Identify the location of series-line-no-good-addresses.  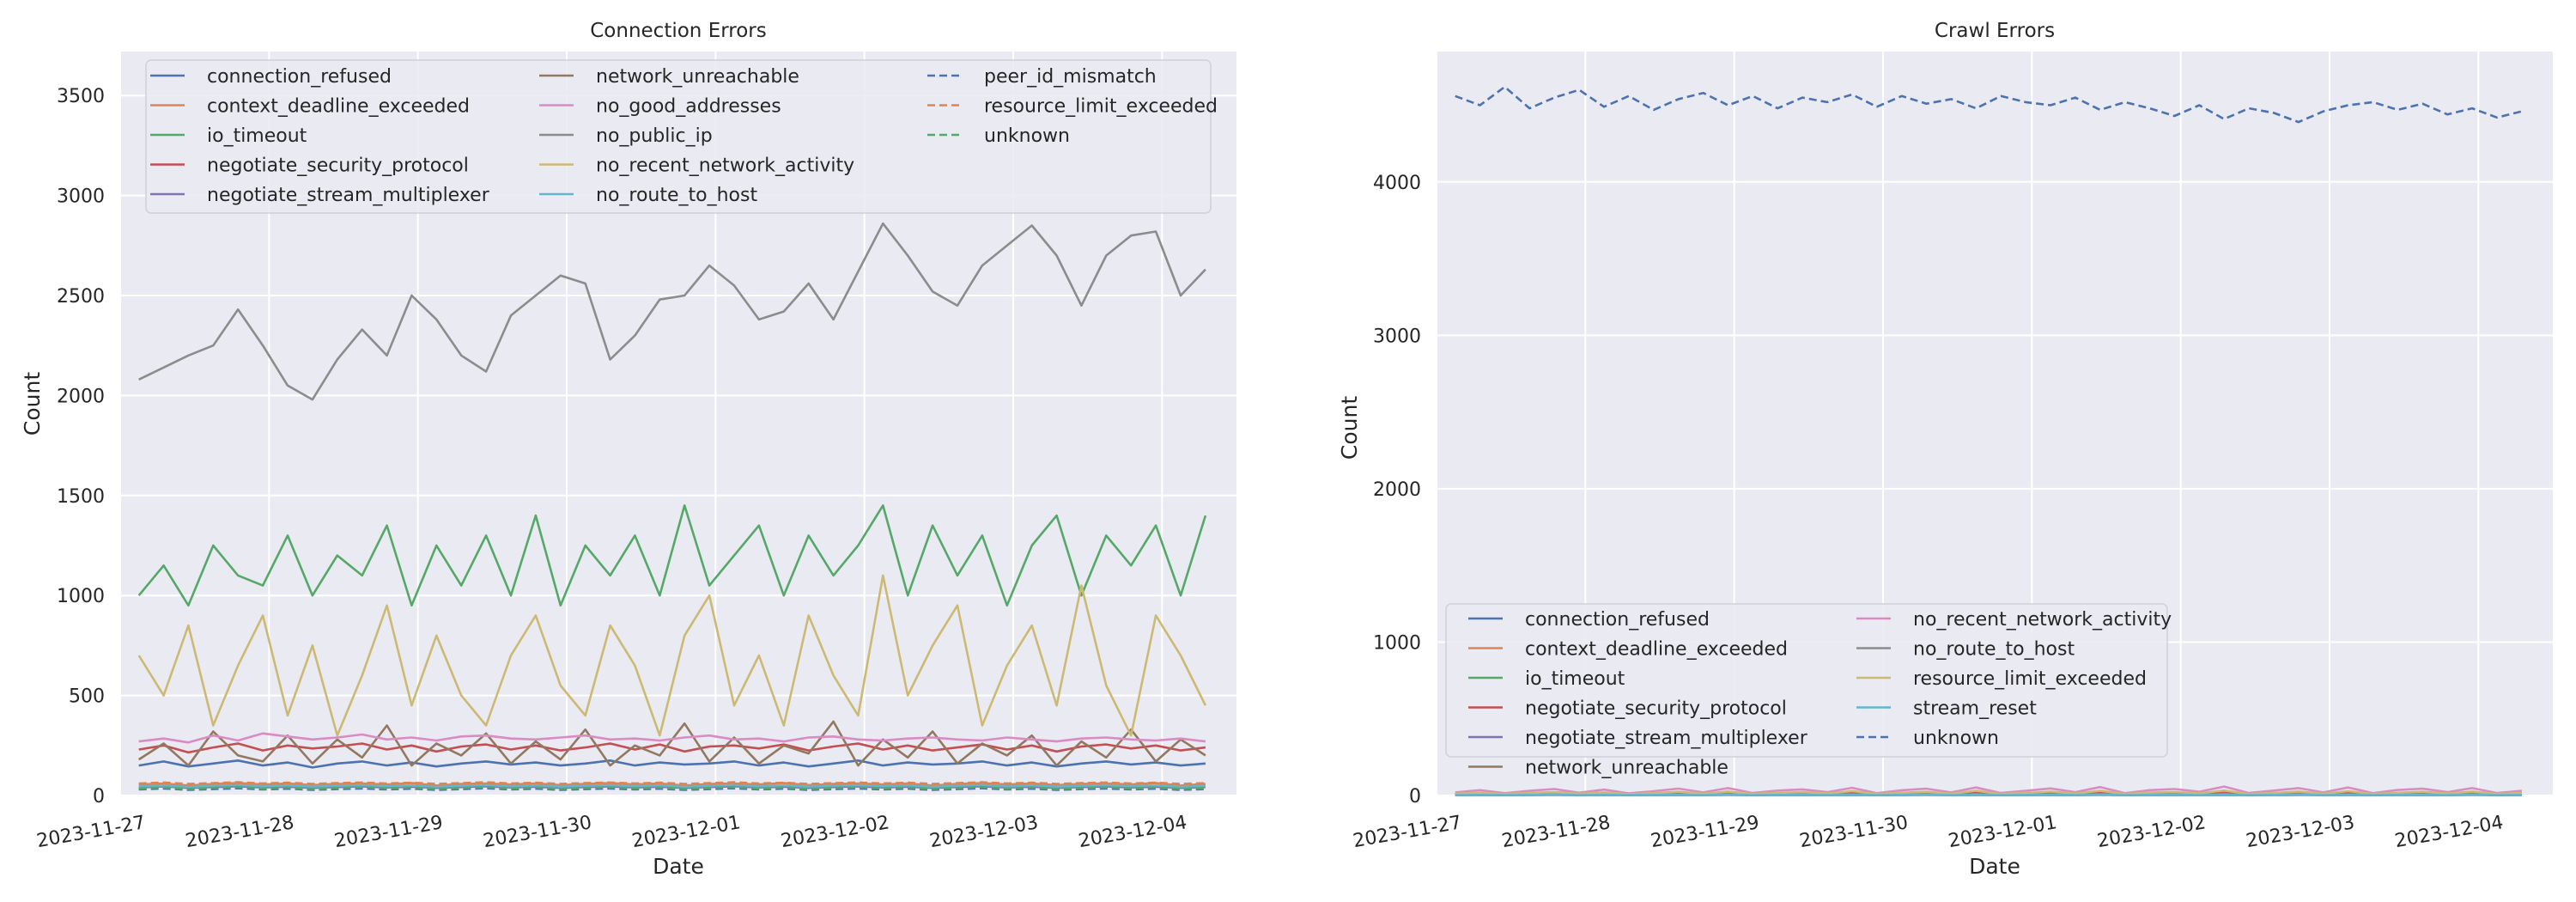
(672, 738).